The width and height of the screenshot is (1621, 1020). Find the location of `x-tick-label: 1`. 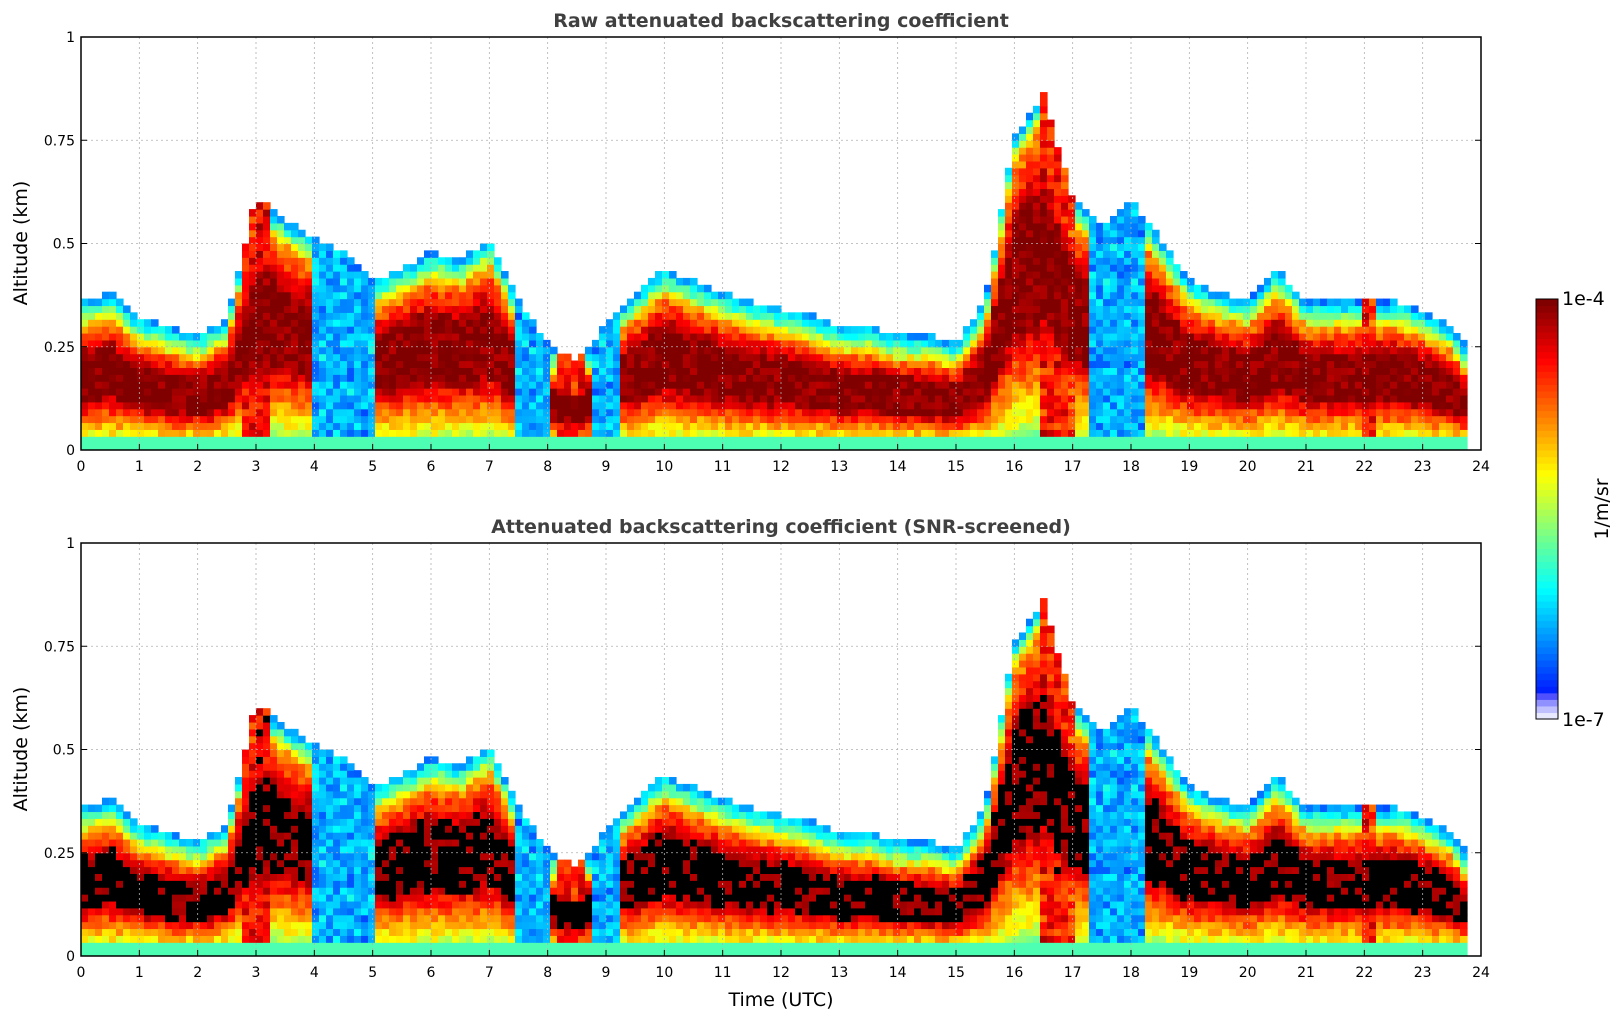

x-tick-label: 1 is located at coordinates (139, 467).